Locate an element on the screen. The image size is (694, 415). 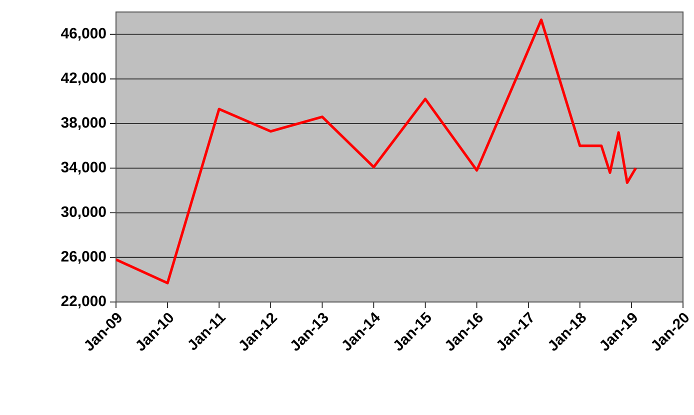
y-tick-label: 30,000 is located at coordinates (83, 213).